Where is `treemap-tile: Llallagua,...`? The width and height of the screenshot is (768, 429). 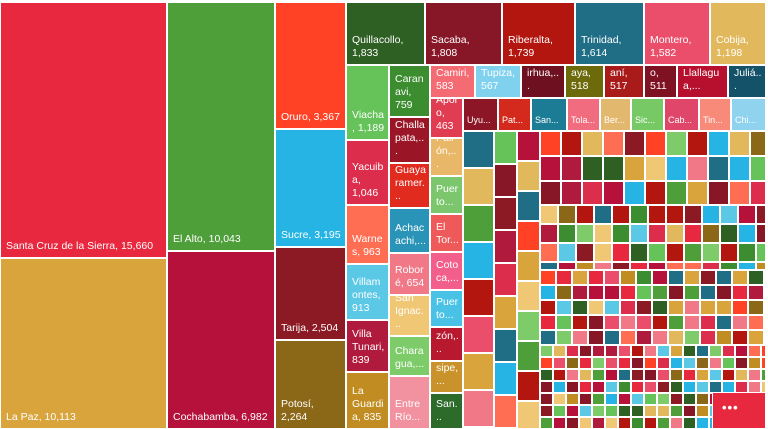 treemap-tile: Llallagua,... is located at coordinates (702, 81).